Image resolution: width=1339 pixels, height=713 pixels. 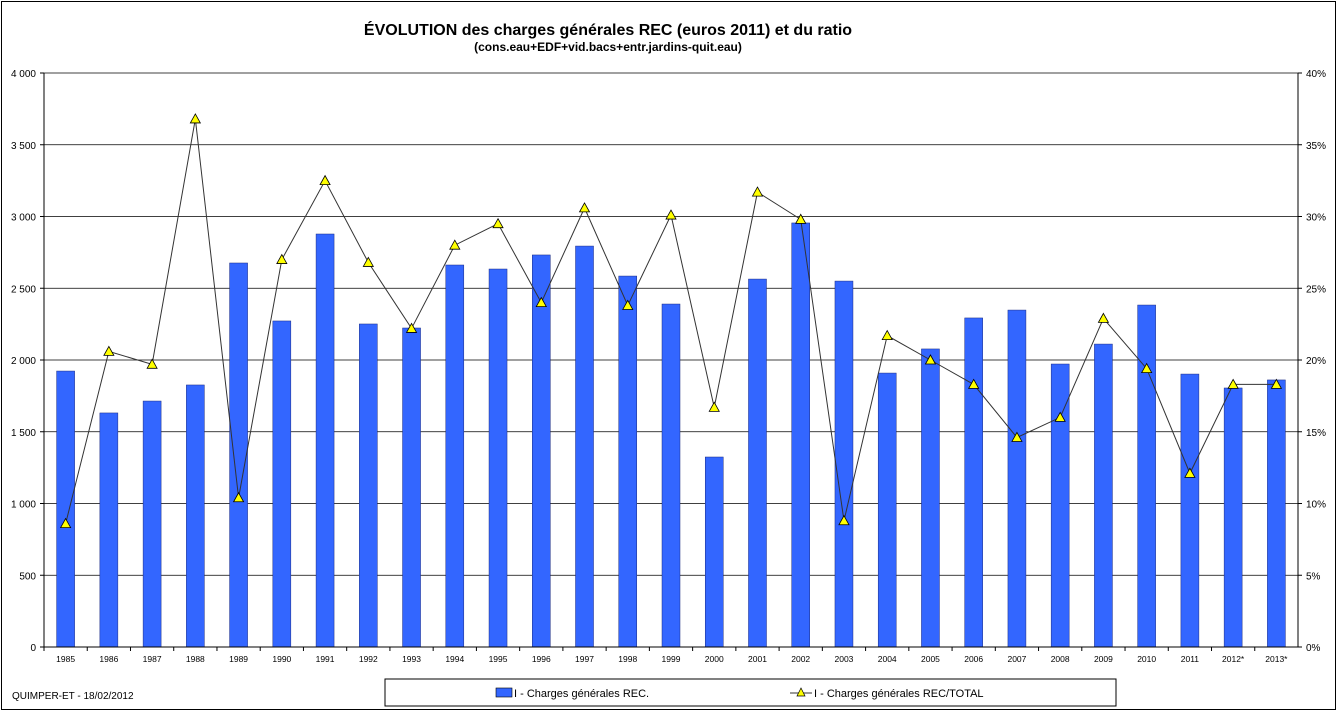 I want to click on x-tick-label: 1989, so click(x=238, y=659).